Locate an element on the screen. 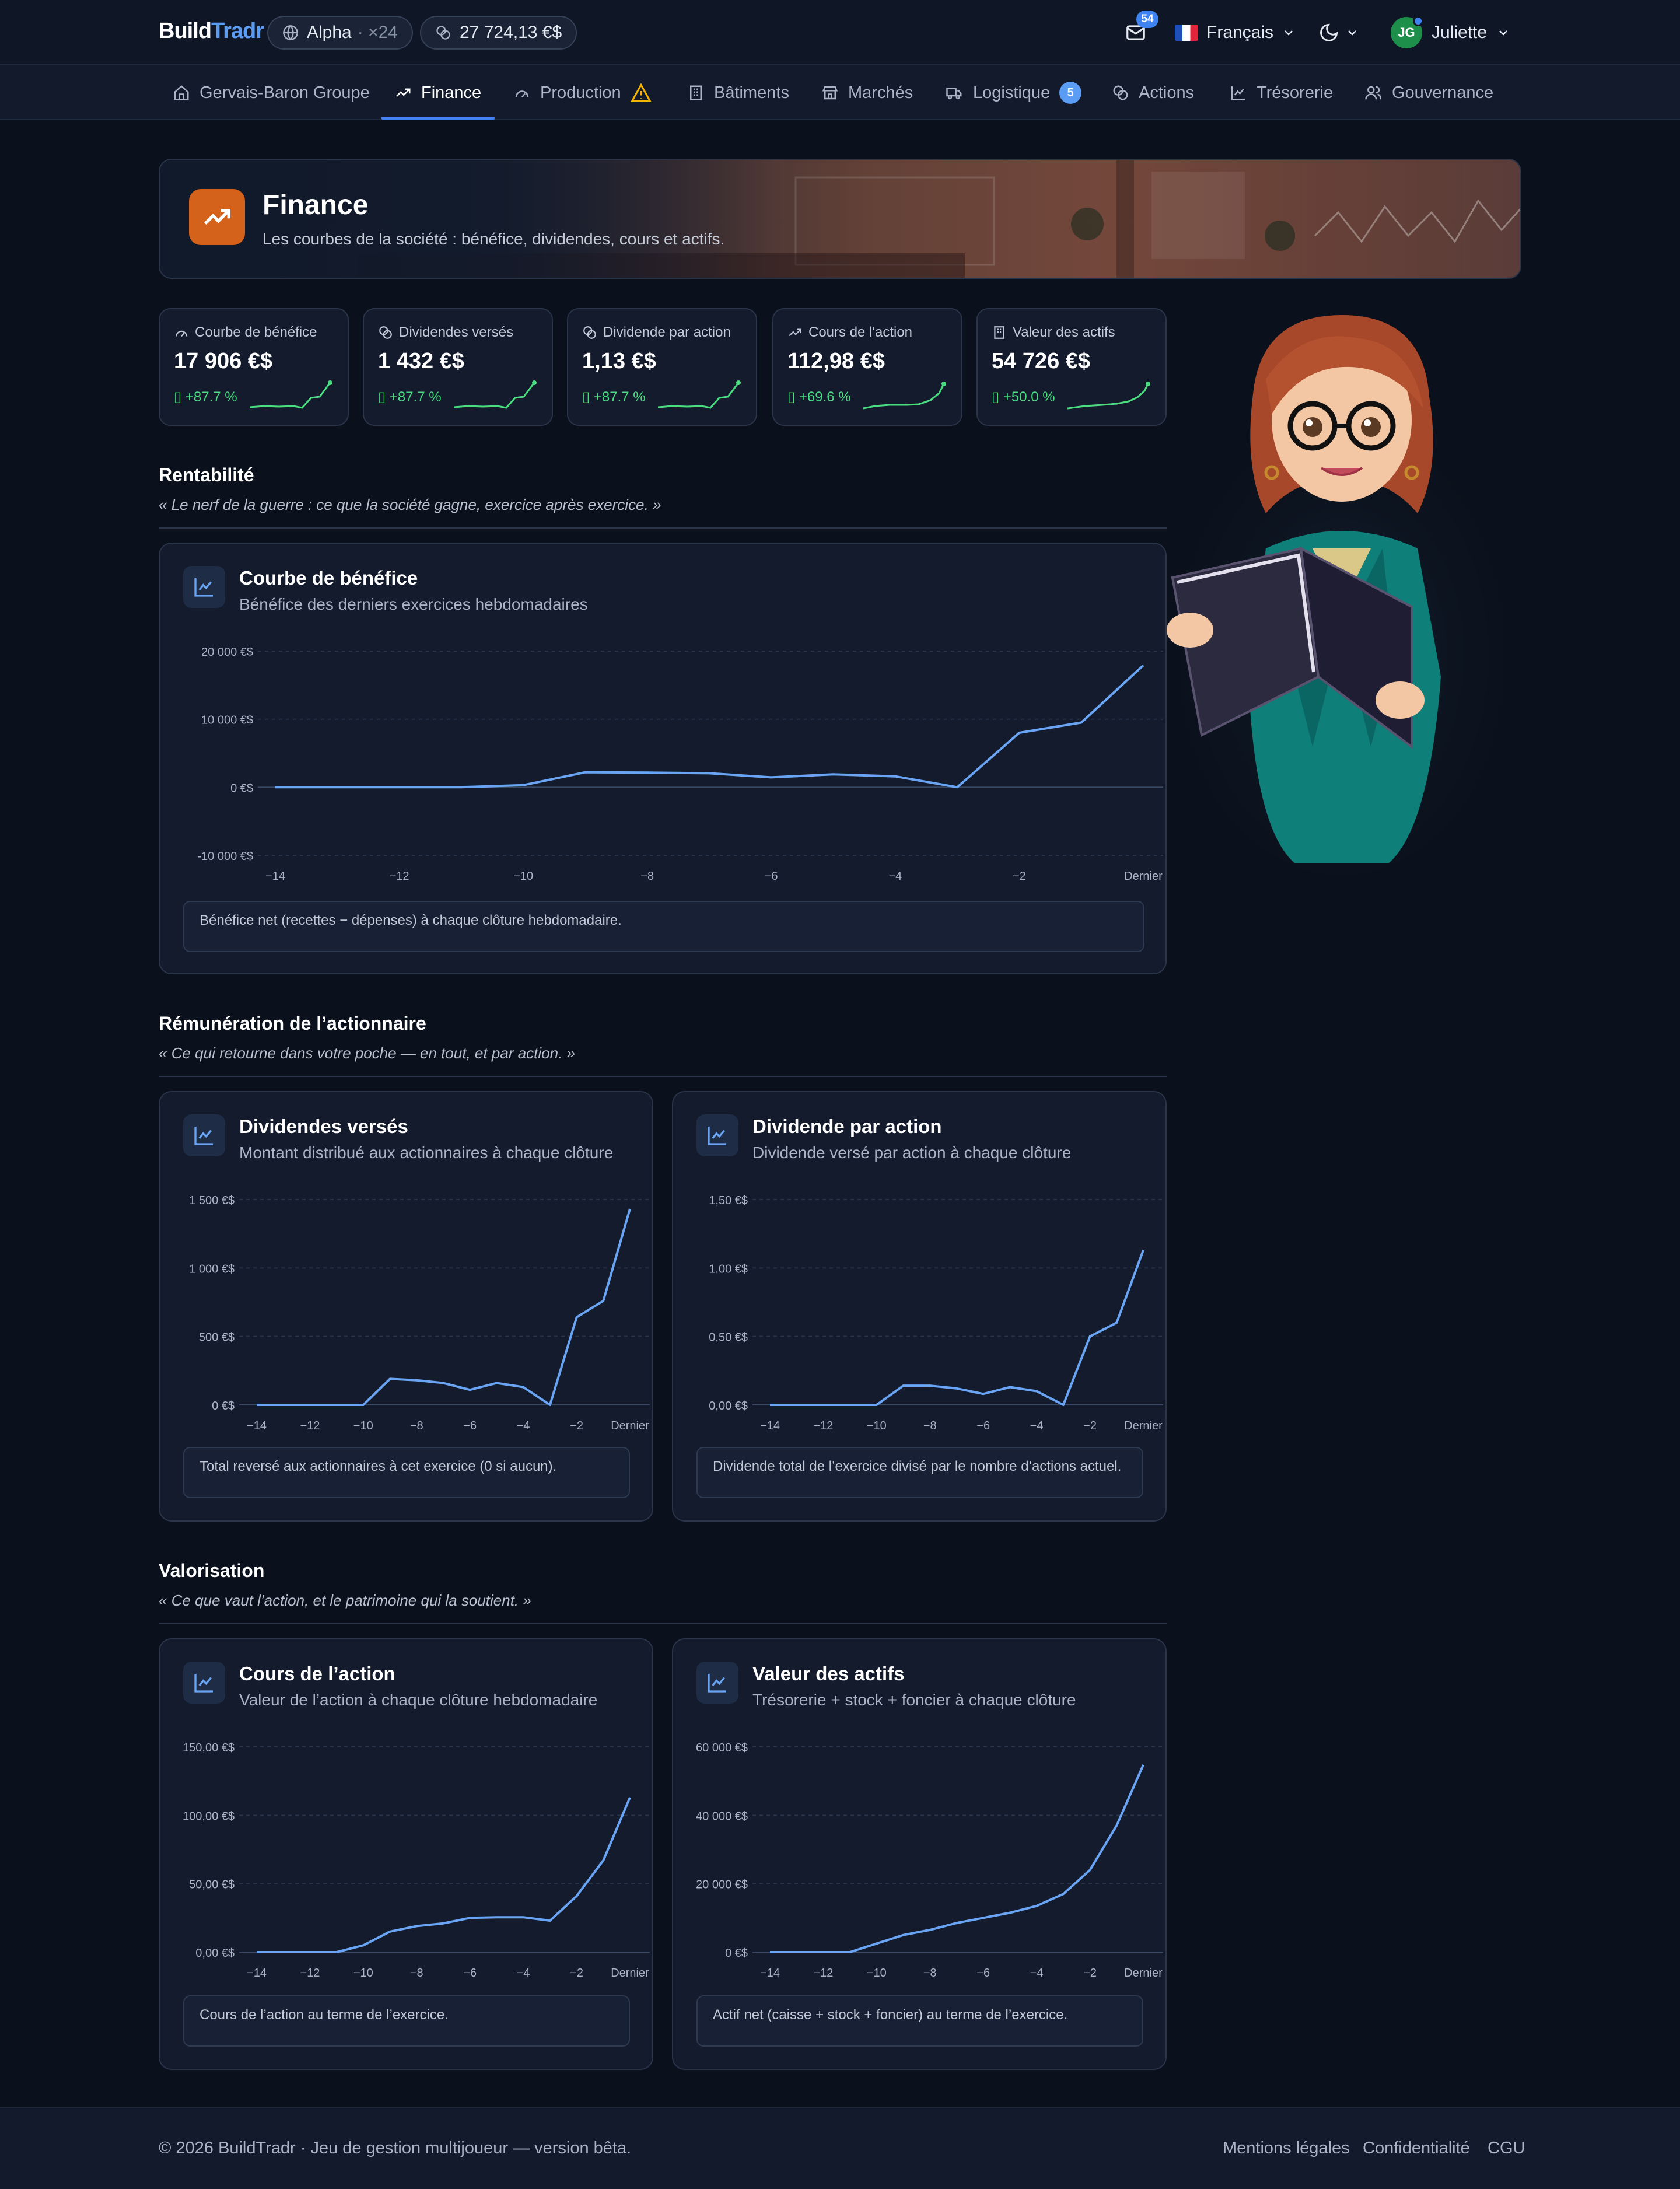 Image resolution: width=1680 pixels, height=2189 pixels. kpi-label: Dividende par action is located at coordinates (667, 332).